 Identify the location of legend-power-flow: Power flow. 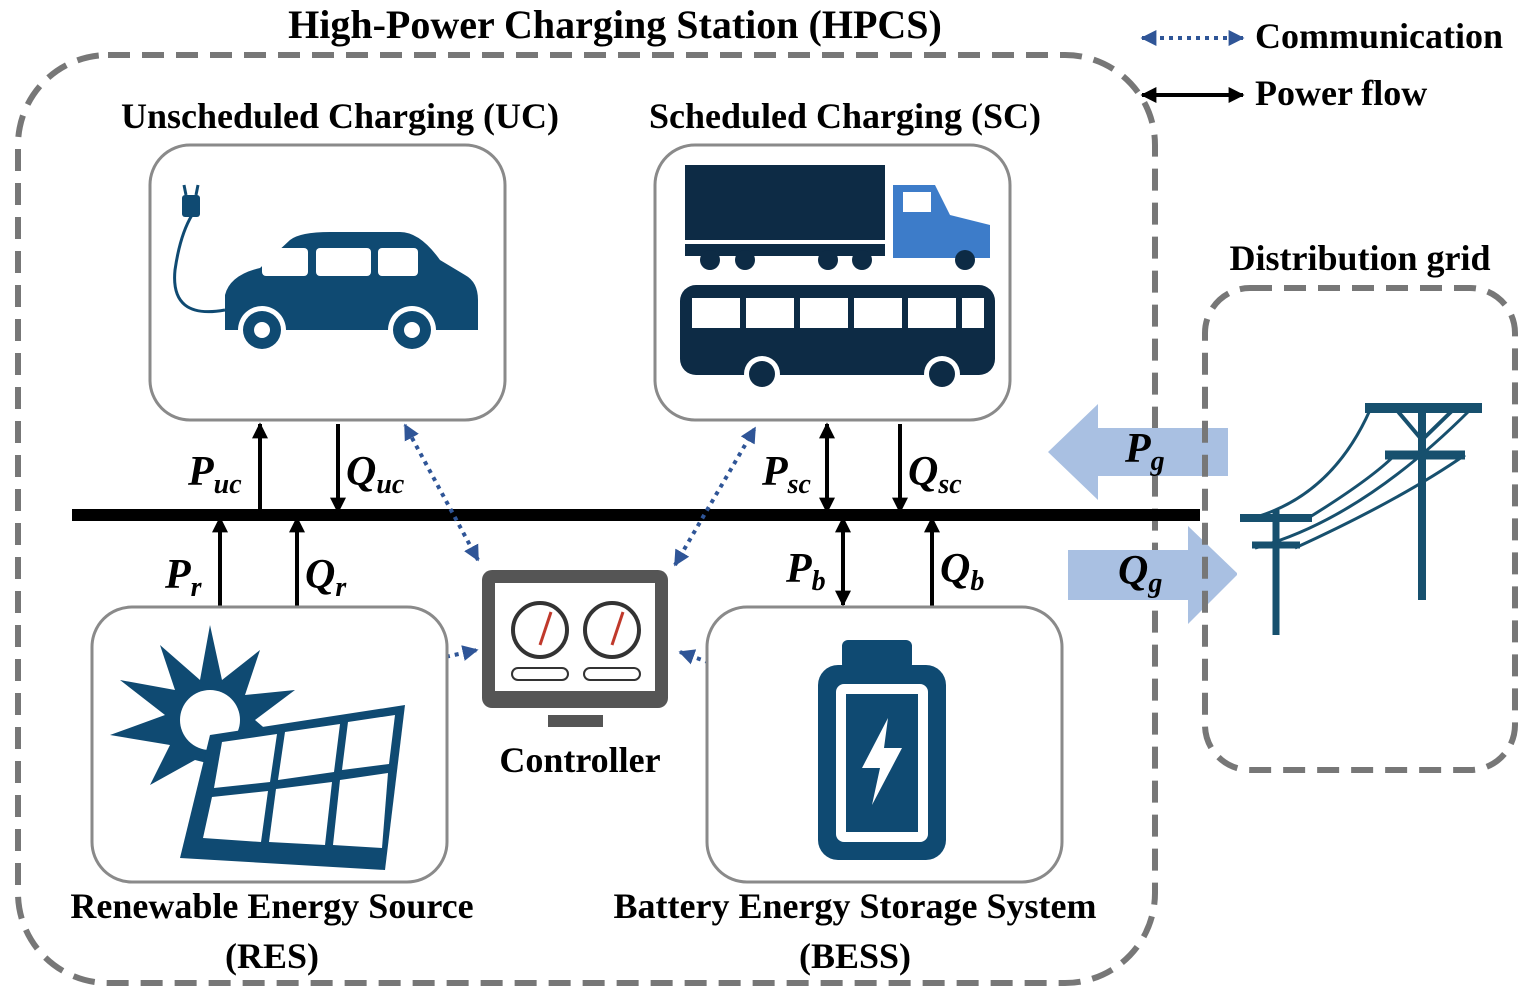
(1341, 93).